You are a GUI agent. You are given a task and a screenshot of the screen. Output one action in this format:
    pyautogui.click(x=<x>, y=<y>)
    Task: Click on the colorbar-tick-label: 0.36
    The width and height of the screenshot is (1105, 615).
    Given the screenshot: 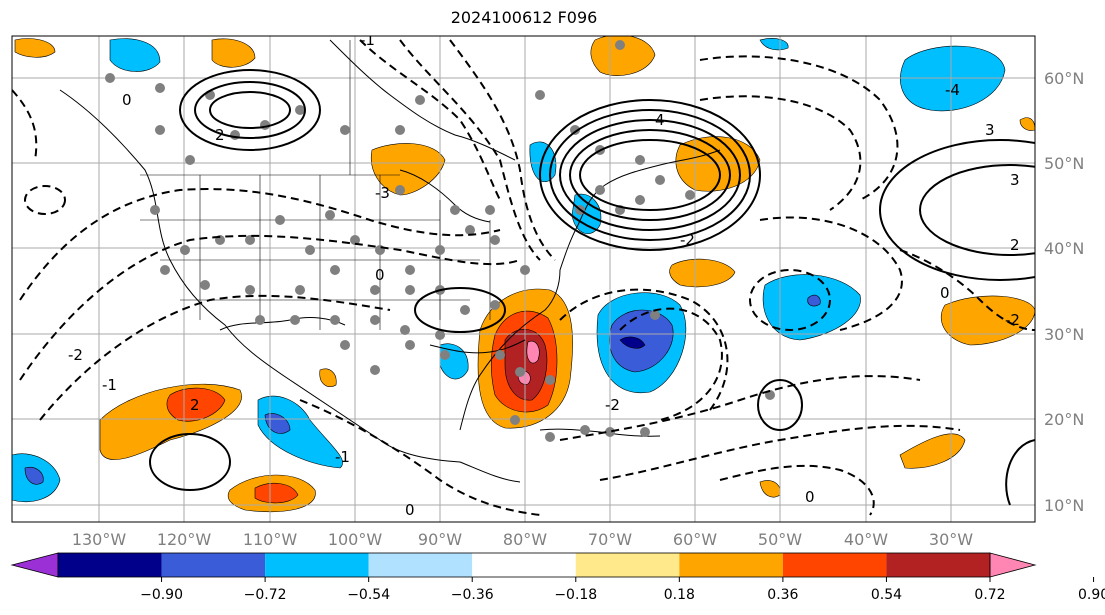 What is the action you would take?
    pyautogui.click(x=782, y=595)
    